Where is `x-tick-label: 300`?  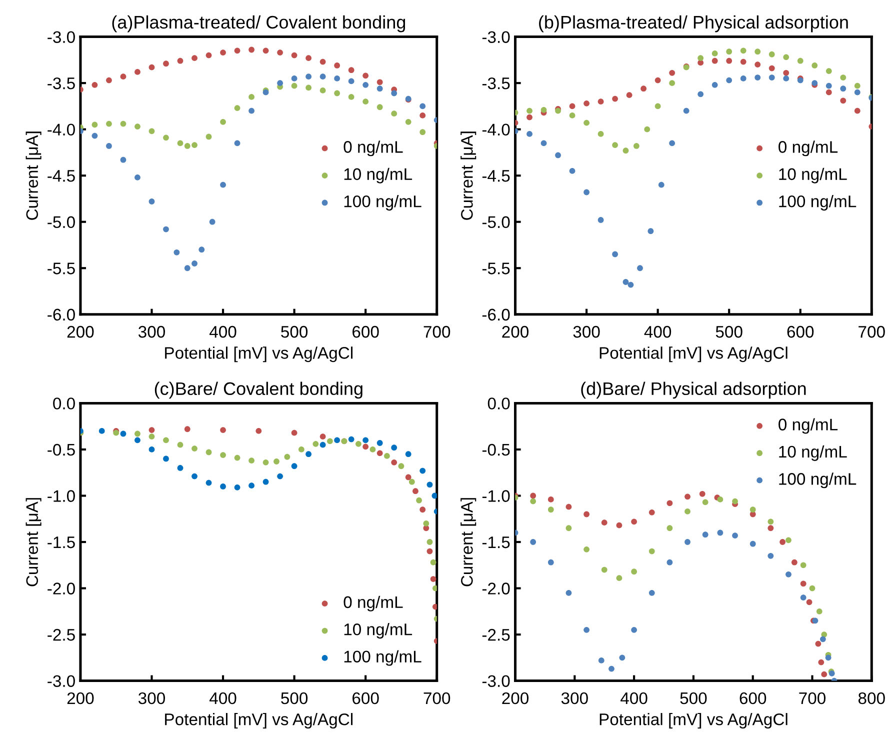 x-tick-label: 300 is located at coordinates (574, 698).